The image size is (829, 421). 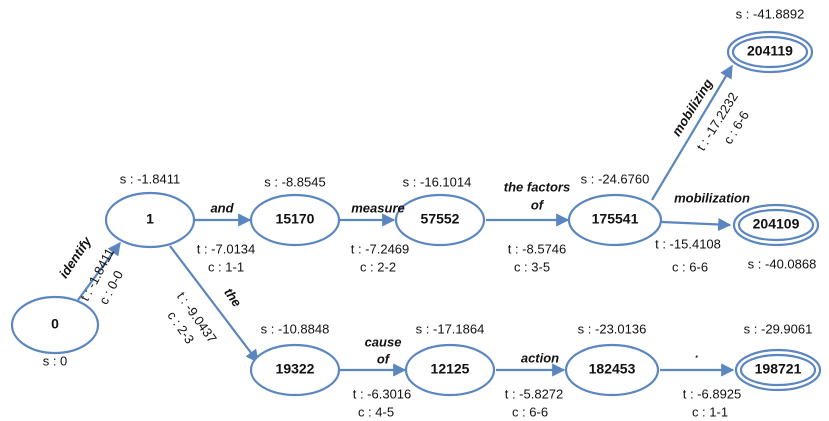 I want to click on node-score: s : -23.0136, so click(x=612, y=328).